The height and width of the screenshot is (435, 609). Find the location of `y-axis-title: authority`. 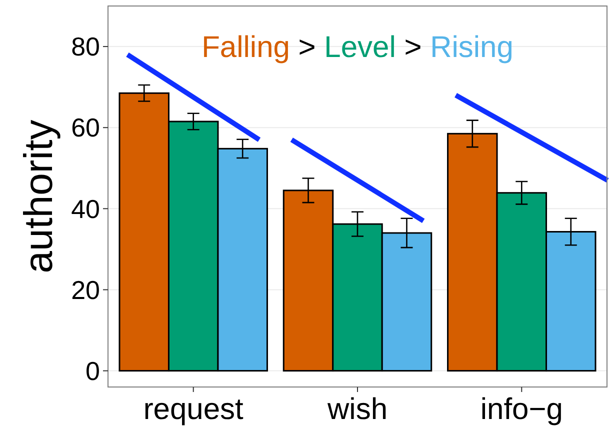

y-axis-title: authority is located at coordinates (39, 197).